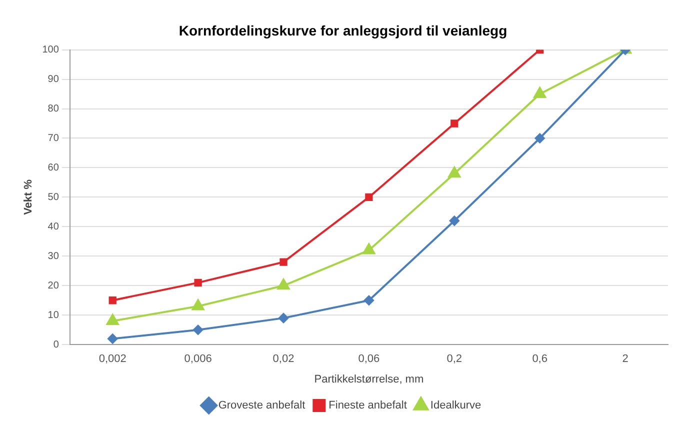  I want to click on y-tick-label: 100, so click(51, 50).